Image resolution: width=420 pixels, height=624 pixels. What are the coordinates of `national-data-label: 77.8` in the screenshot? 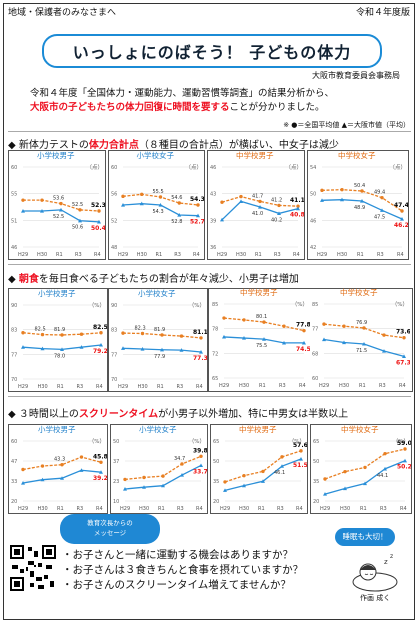 It's located at (303, 325).